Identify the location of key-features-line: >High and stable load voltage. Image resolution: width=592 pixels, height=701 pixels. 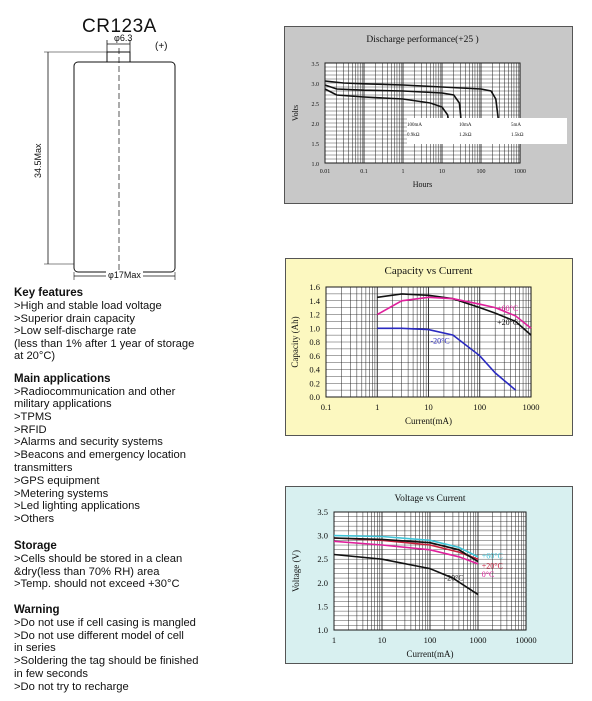
(88, 306).